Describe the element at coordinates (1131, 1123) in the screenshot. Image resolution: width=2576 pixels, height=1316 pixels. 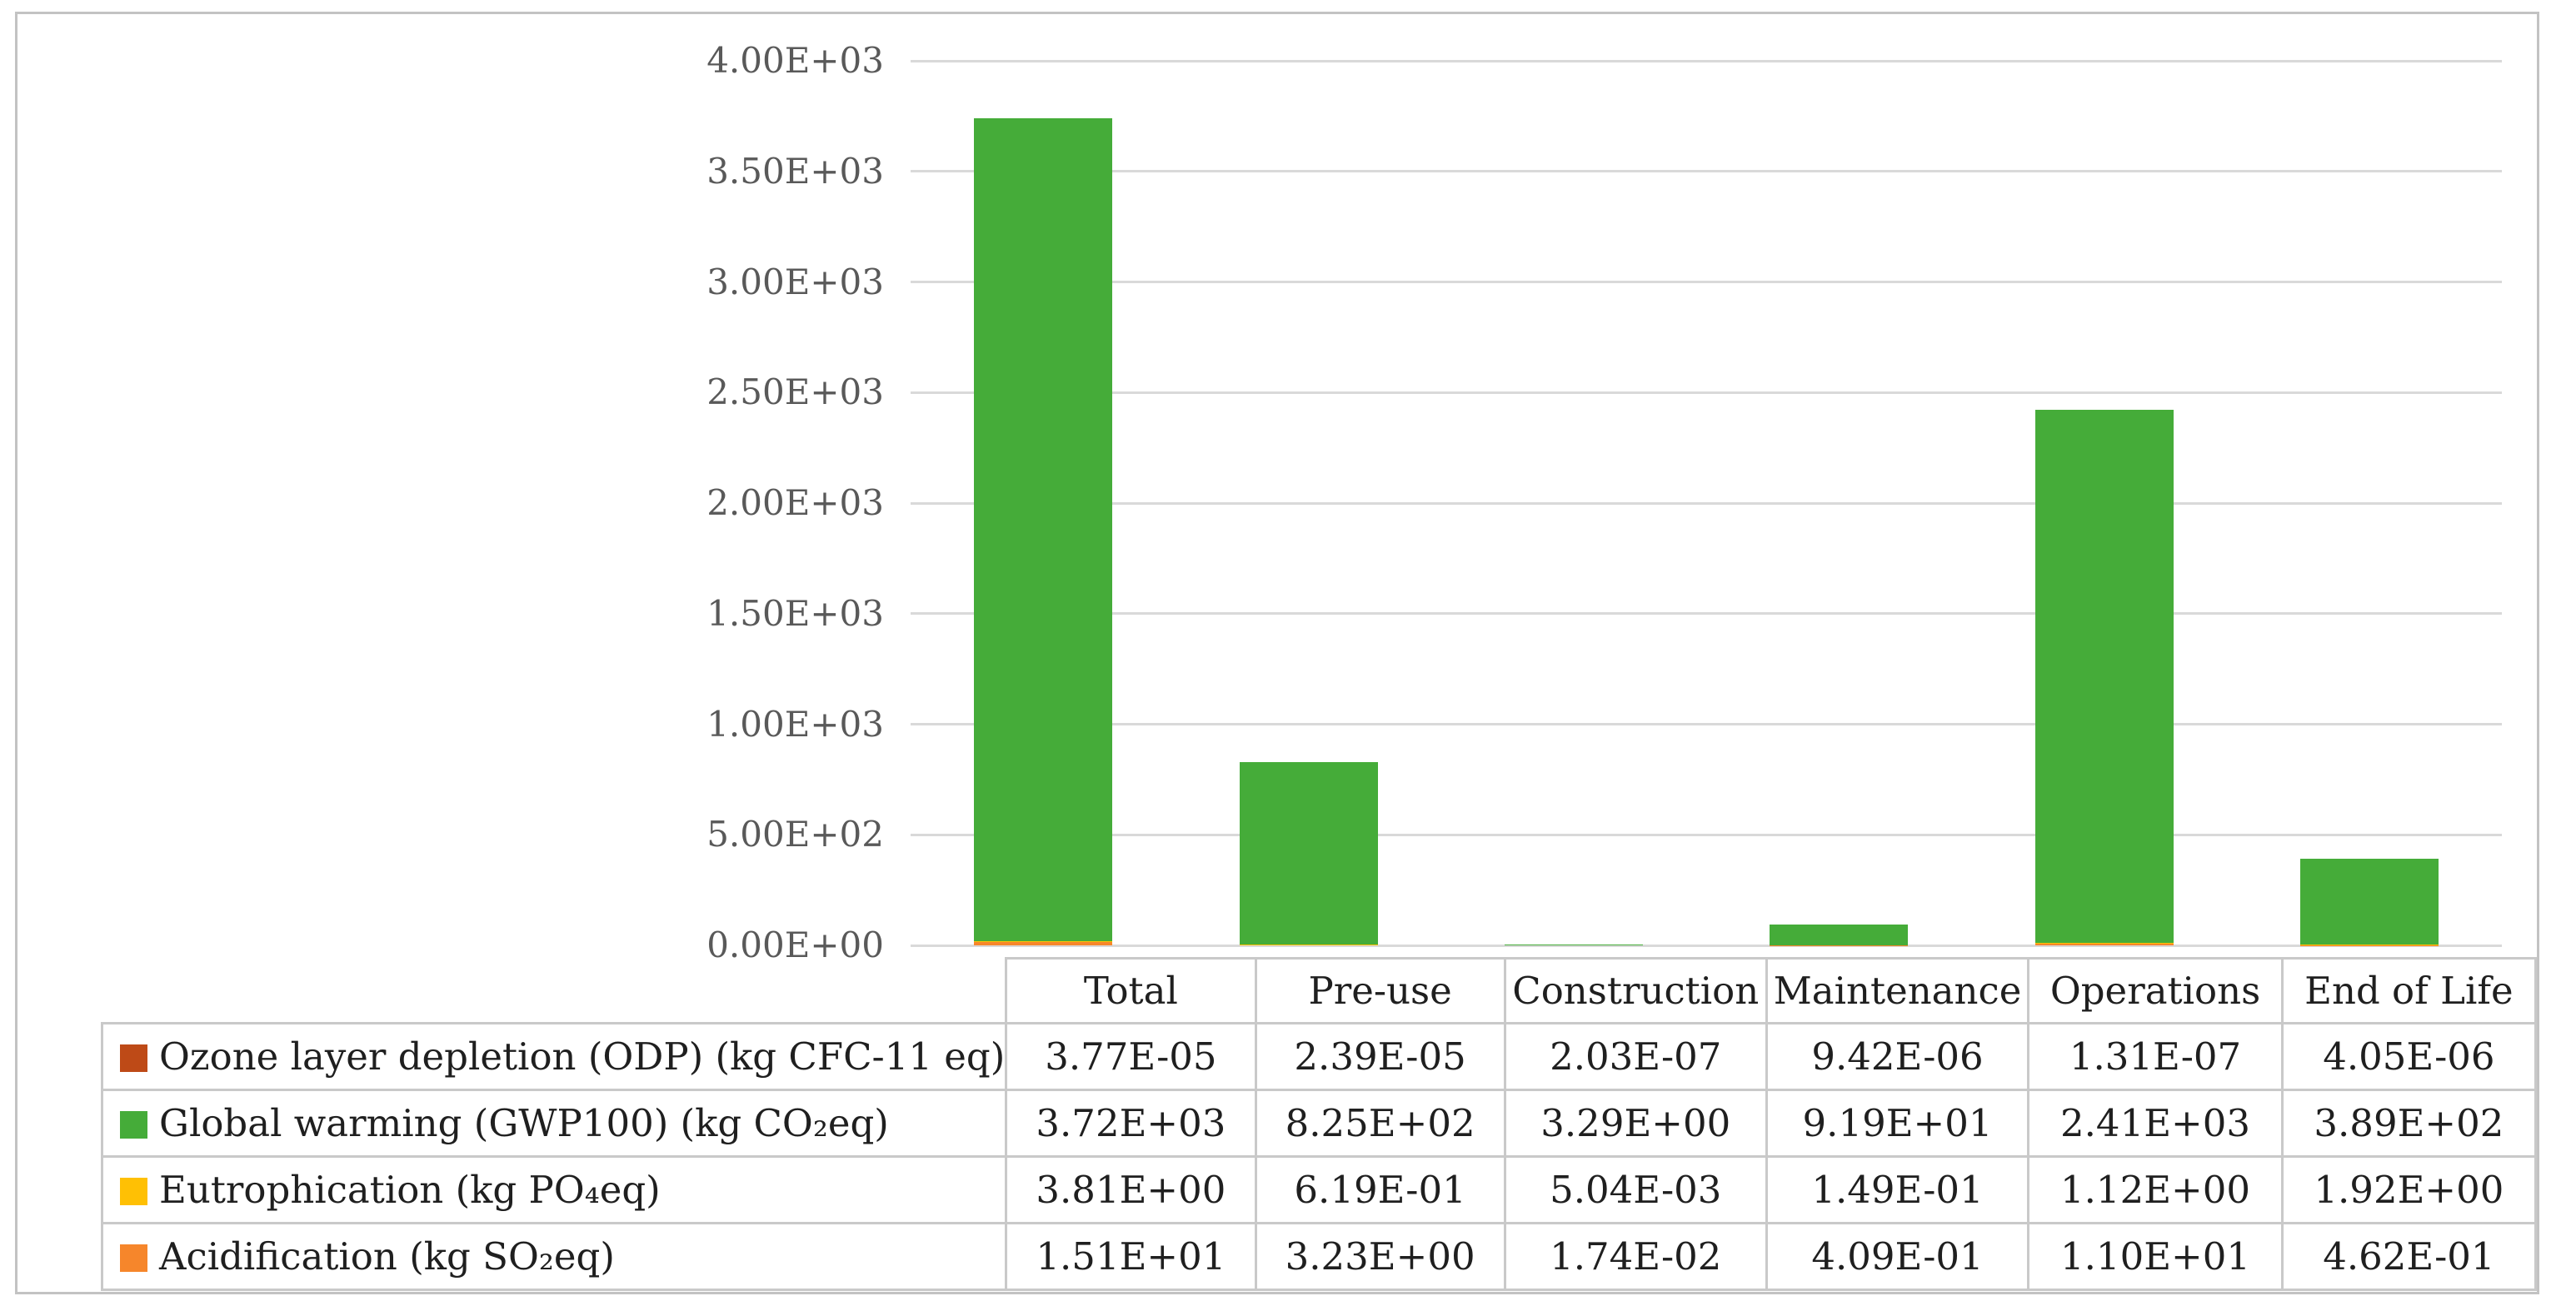
I see `value-cell-global-warming-total: 3.72E+03` at that location.